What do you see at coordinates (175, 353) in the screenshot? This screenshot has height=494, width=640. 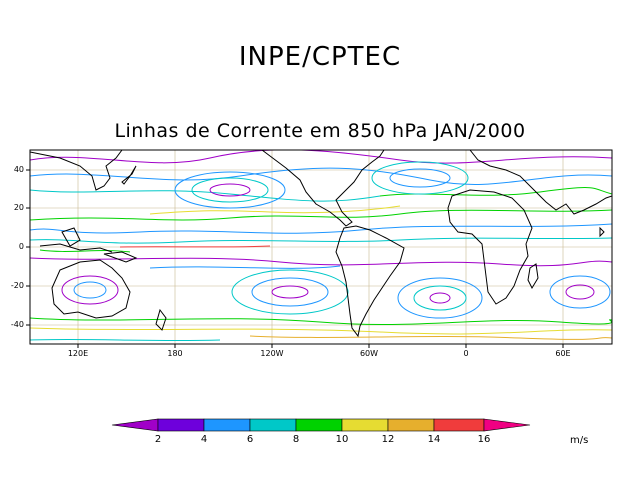 I see `lon-label-180: 180` at bounding box center [175, 353].